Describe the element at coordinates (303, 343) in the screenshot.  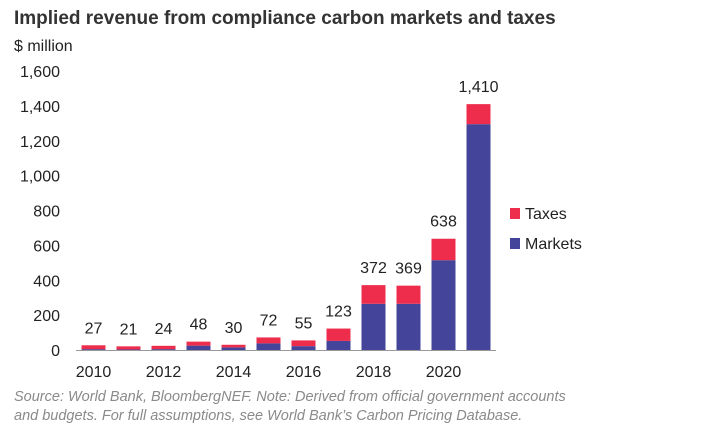
I see `bar-taxes-2016` at that location.